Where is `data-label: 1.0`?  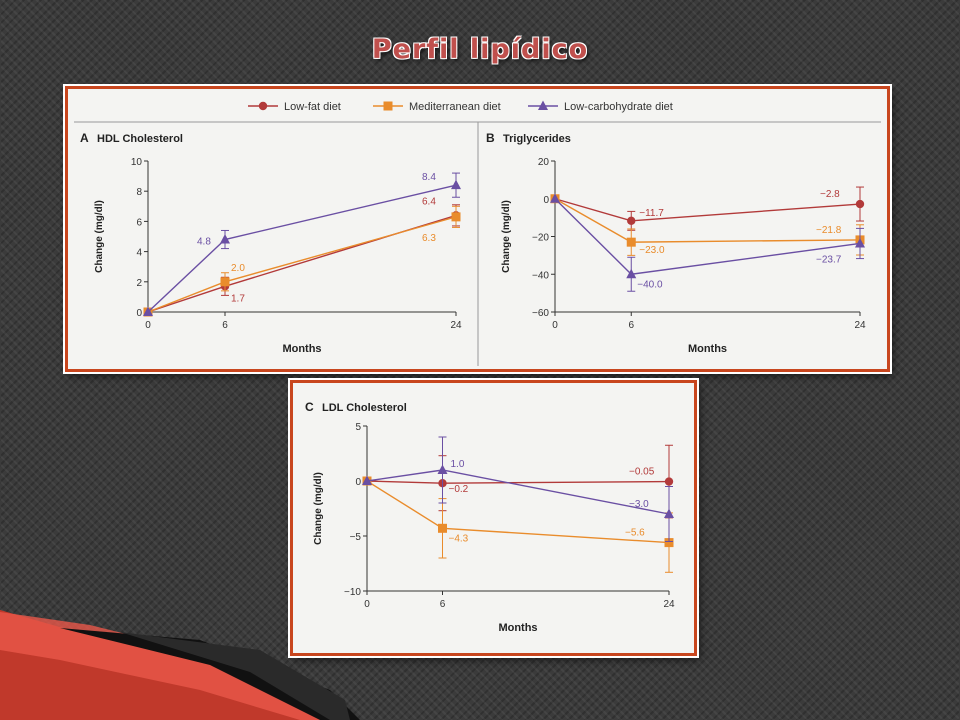 data-label: 1.0 is located at coordinates (458, 464).